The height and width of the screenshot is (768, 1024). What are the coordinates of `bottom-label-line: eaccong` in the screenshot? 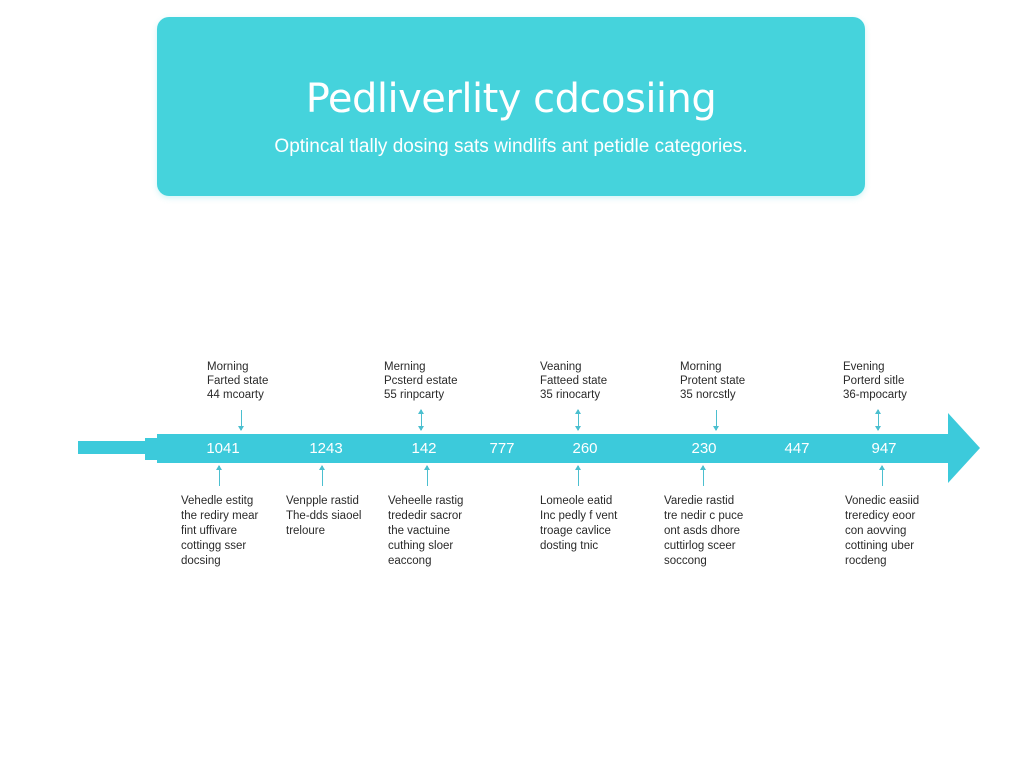 It's located at (410, 561).